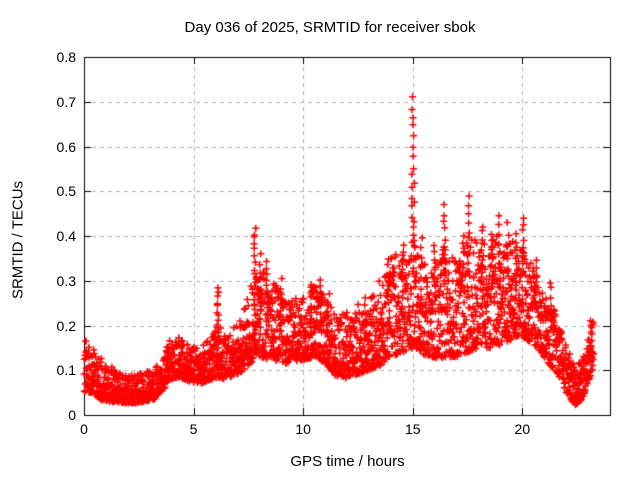 The image size is (640, 480). What do you see at coordinates (66, 280) in the screenshot?
I see `y-tick-label: 0.3` at bounding box center [66, 280].